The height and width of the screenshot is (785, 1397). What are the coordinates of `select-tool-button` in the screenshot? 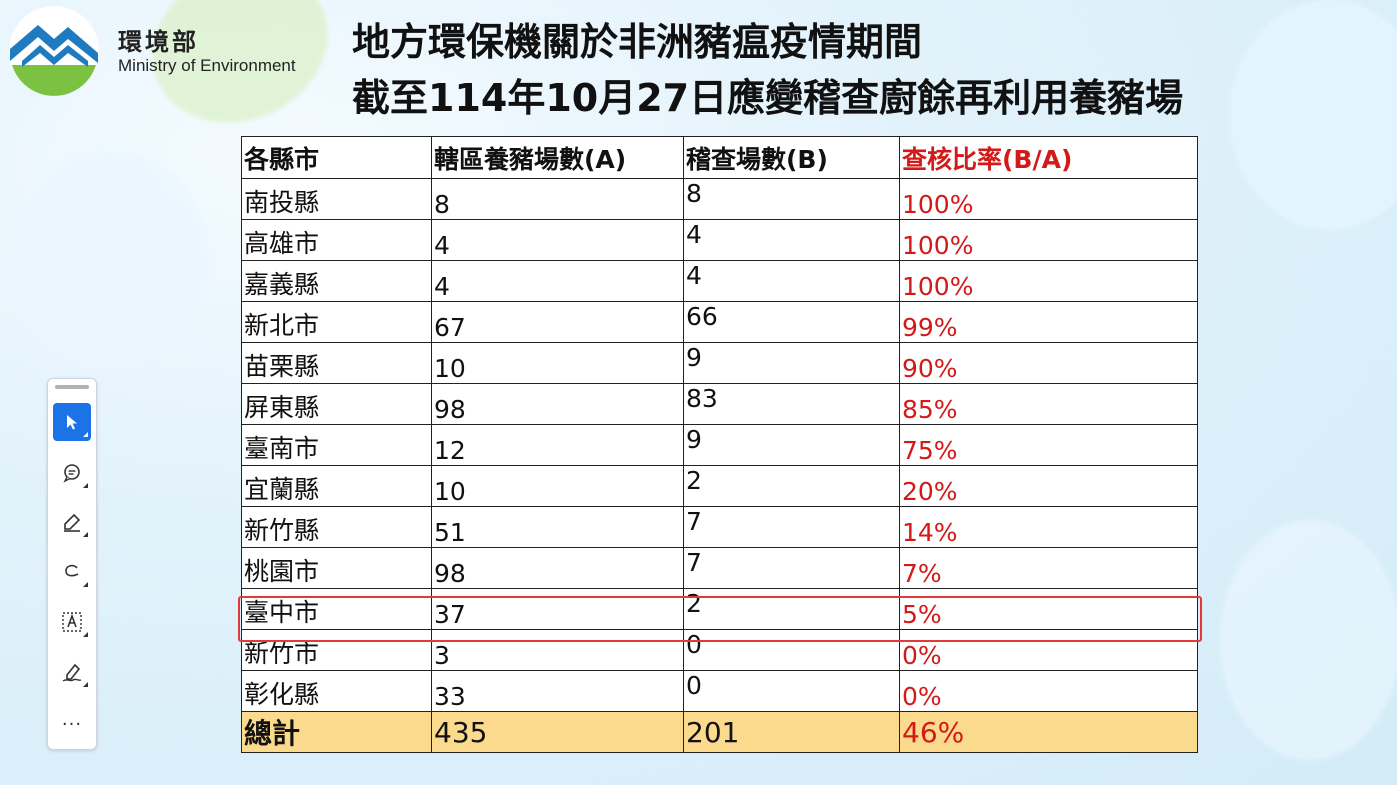 It's located at (72, 422).